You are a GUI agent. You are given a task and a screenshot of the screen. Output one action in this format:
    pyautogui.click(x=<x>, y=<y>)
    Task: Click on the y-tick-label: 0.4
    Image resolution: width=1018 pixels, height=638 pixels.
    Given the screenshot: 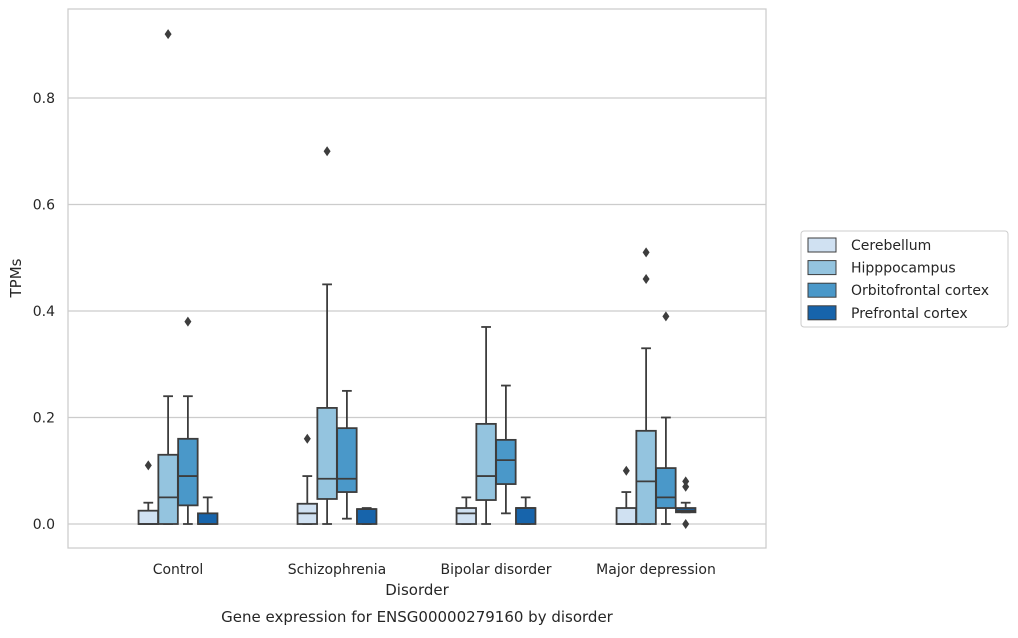 What is the action you would take?
    pyautogui.click(x=44, y=312)
    